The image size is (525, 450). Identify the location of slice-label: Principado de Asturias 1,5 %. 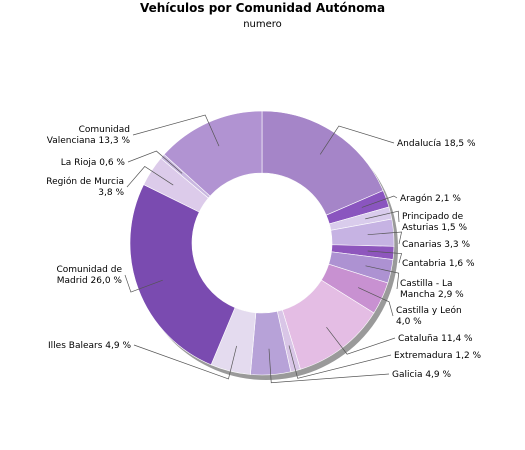
(435, 222).